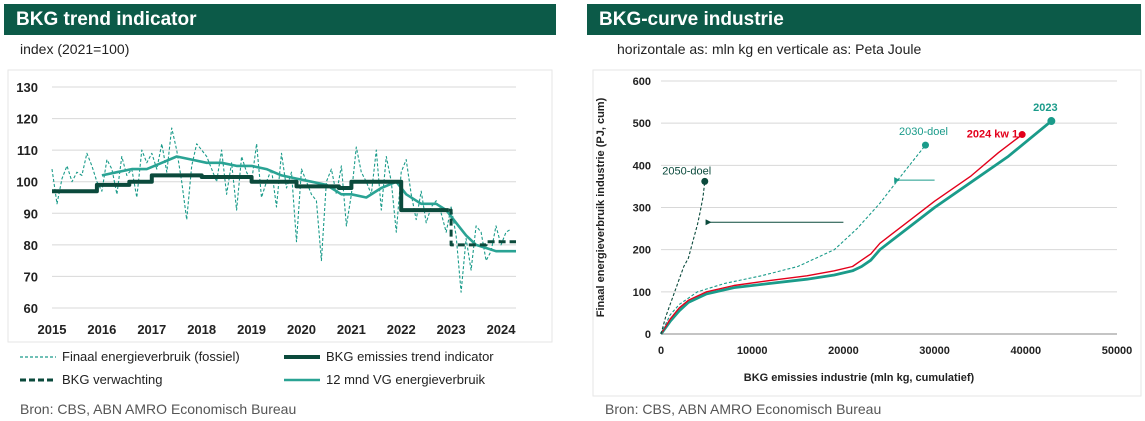 The height and width of the screenshot is (421, 1145). I want to click on x-tick-label: 30000, so click(934, 351).